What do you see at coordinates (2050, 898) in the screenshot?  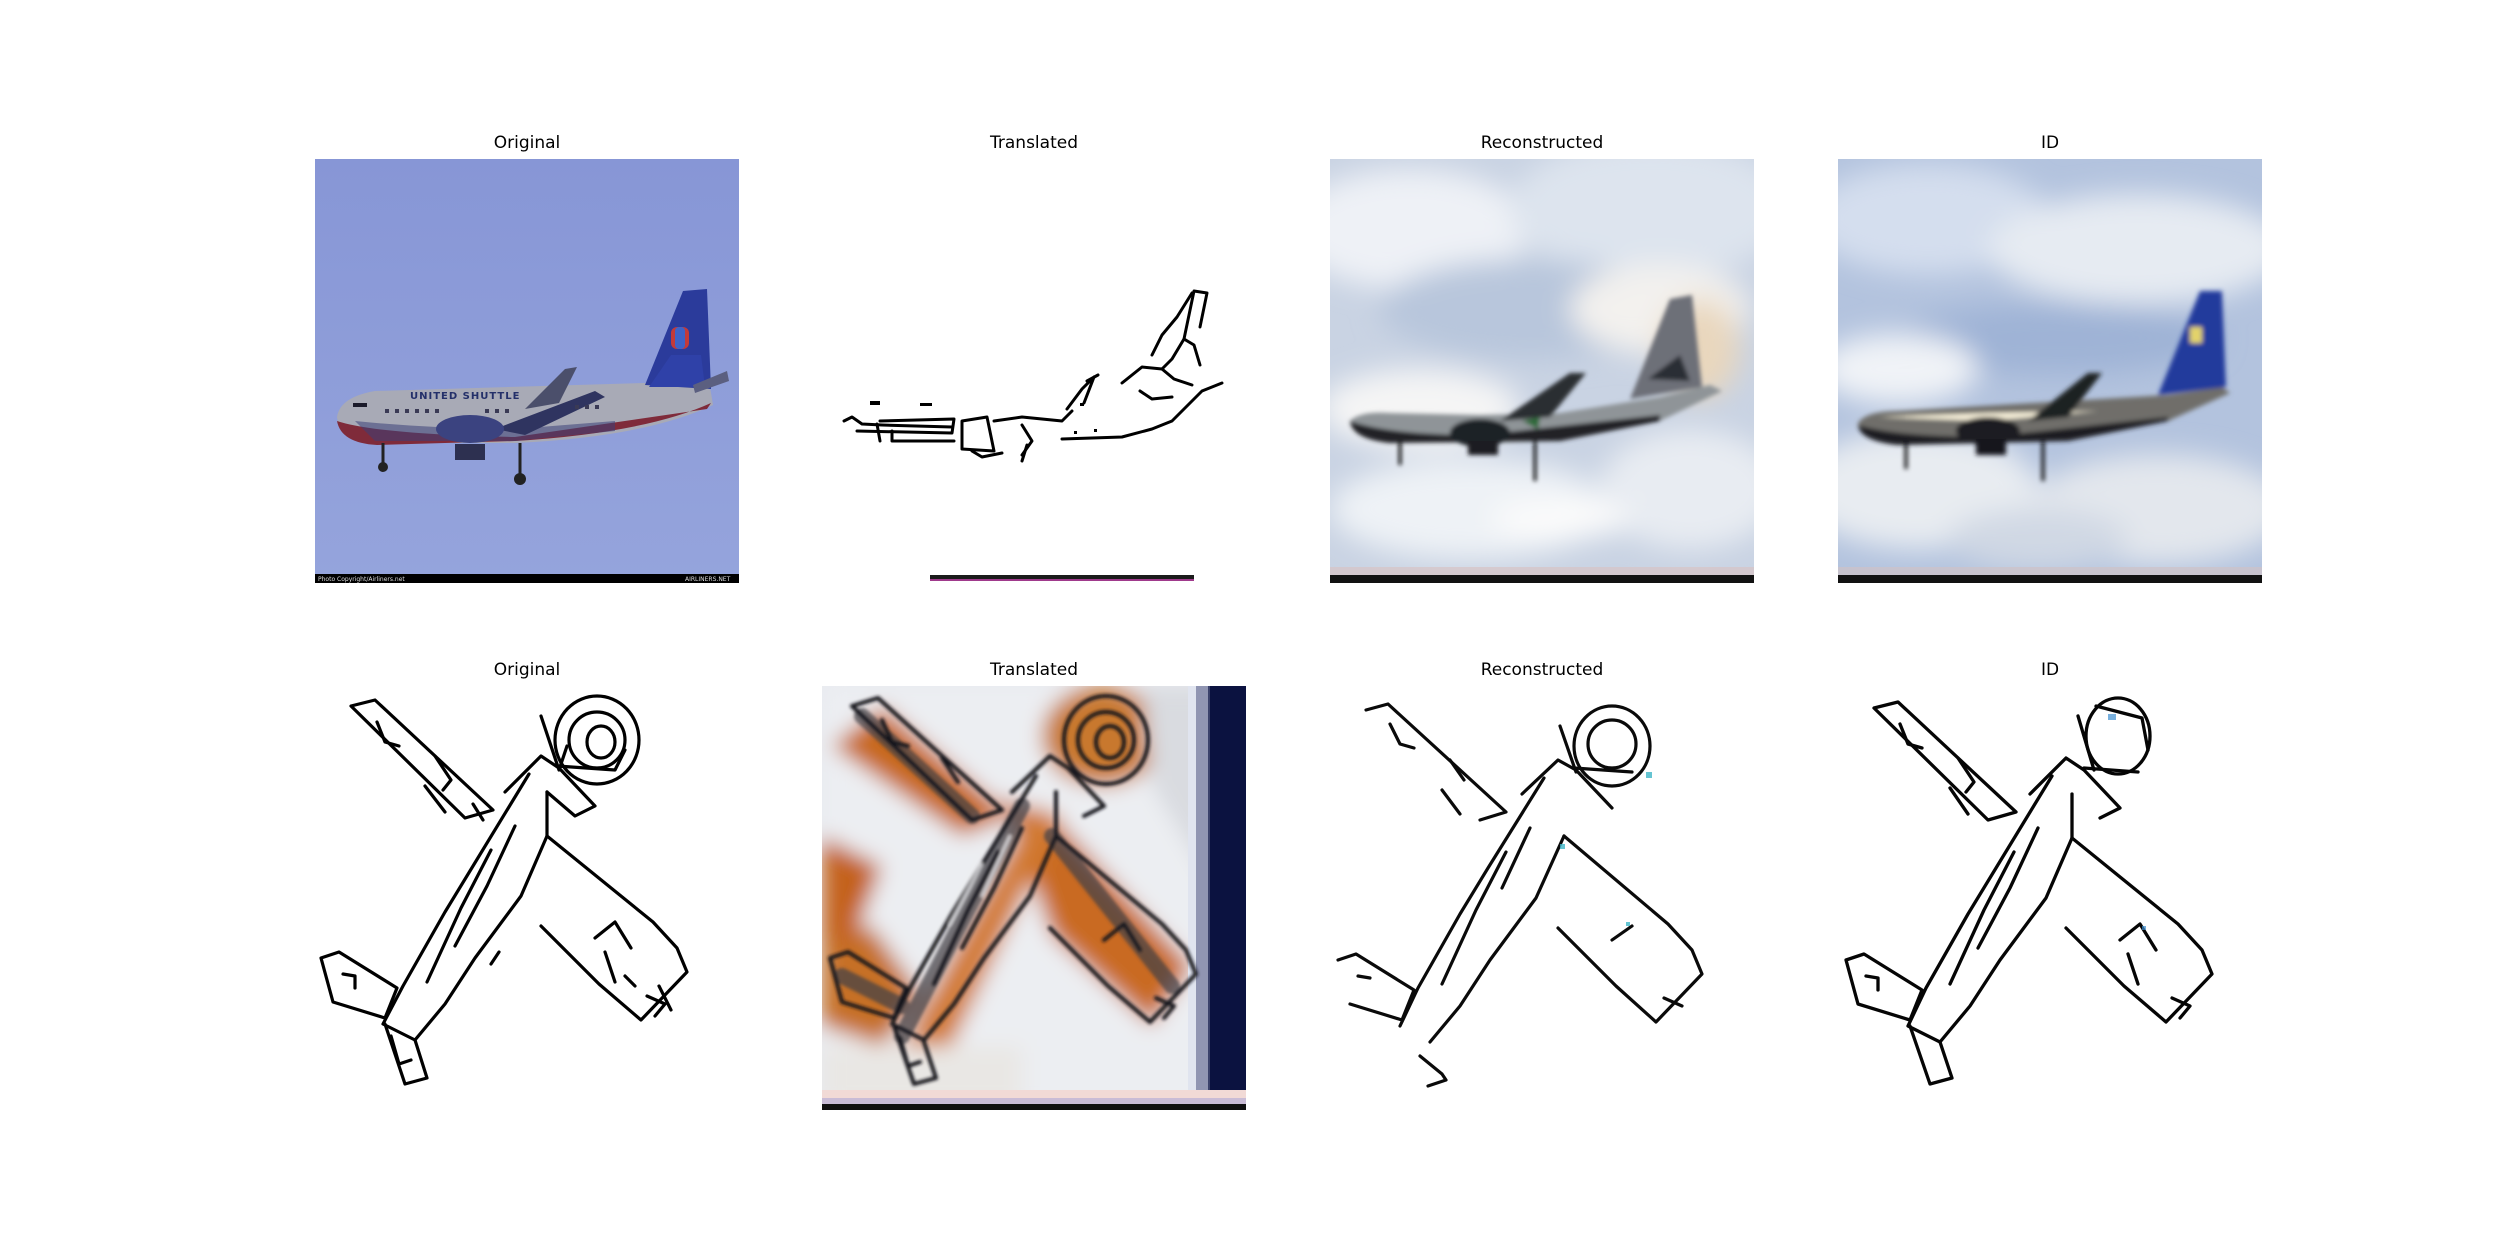 I see `propeller-plane-sketch-id` at bounding box center [2050, 898].